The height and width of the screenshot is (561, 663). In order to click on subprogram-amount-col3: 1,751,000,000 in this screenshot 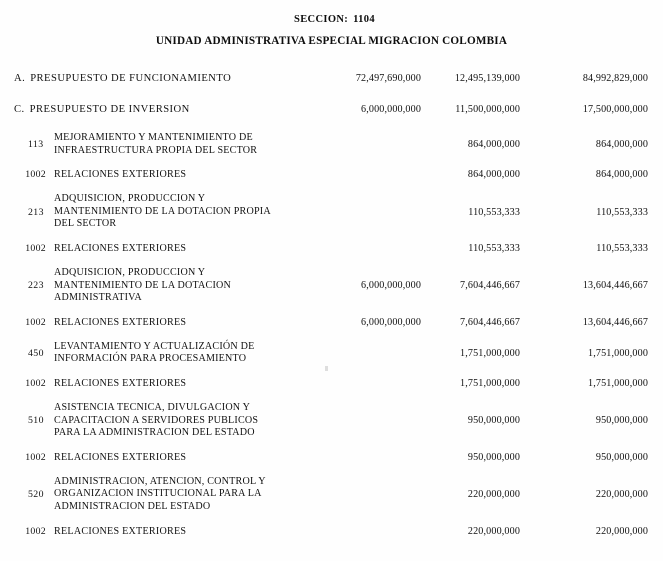, I will do `click(618, 383)`.